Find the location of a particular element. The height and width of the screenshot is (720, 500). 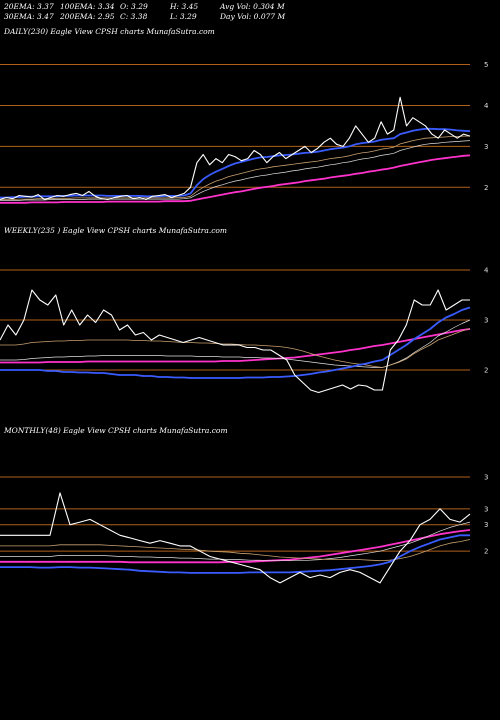

ema100-value: 100EMA: 3.34 is located at coordinates (87, 6).